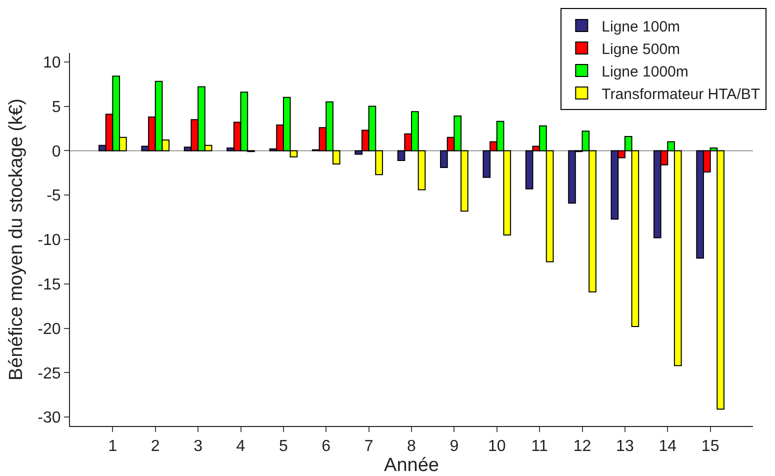  Describe the element at coordinates (411, 465) in the screenshot. I see `x-axis-title: Année` at that location.